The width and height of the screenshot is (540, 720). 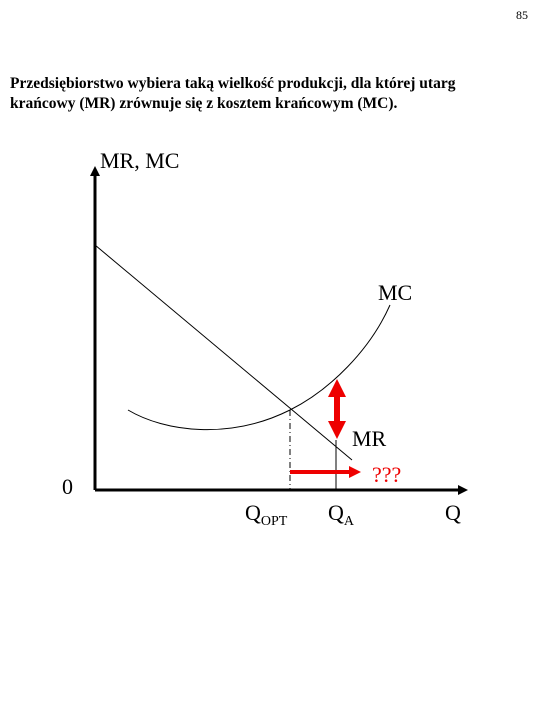 I want to click on q-opt-label: QOPT, so click(x=266, y=514).